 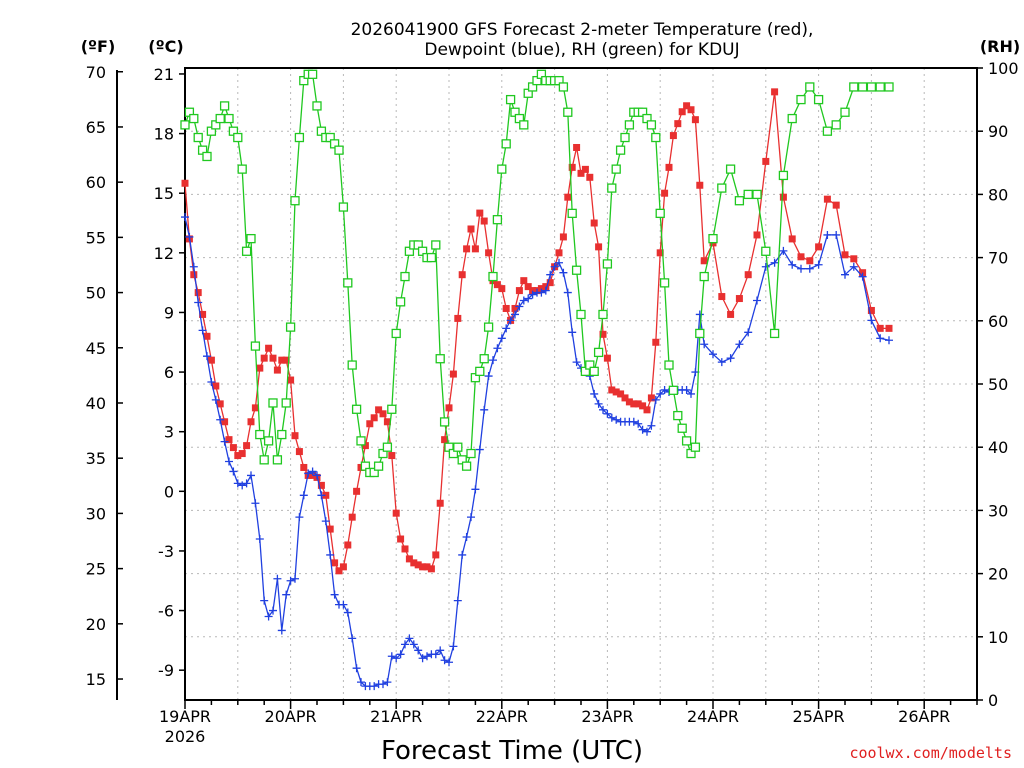 What do you see at coordinates (169, 372) in the screenshot?
I see `celsius-tick-label: 6` at bounding box center [169, 372].